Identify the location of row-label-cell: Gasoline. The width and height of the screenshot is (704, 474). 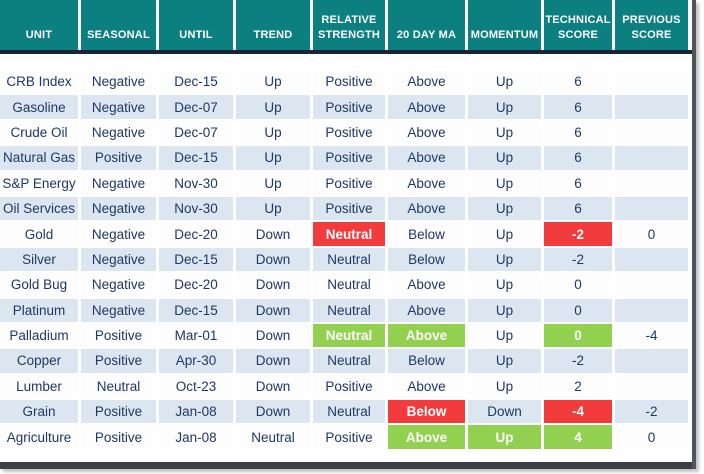
(39, 107).